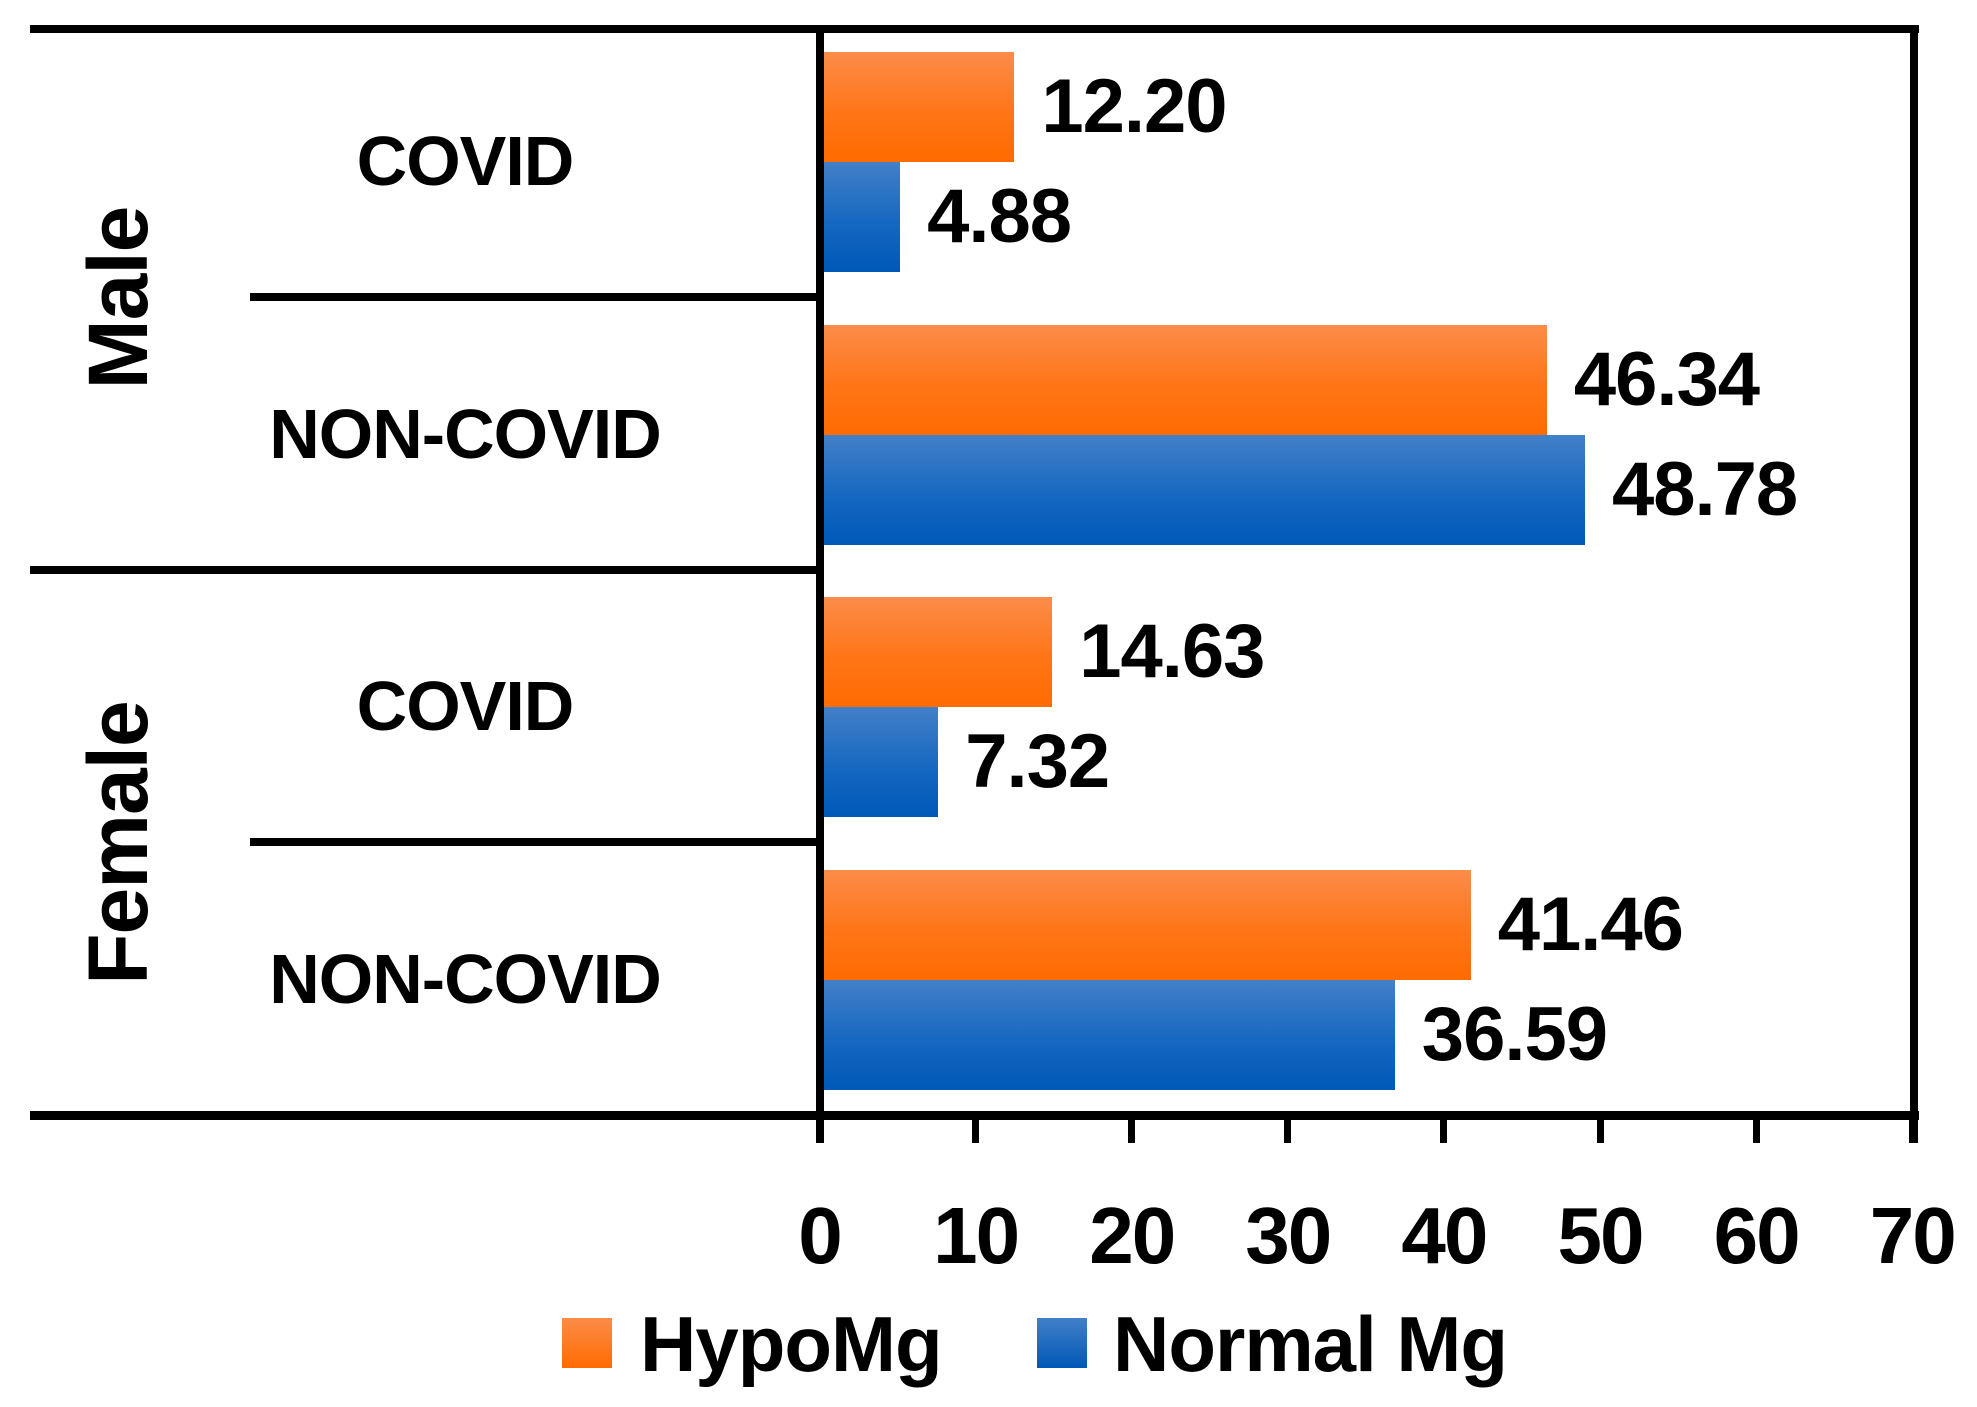 The height and width of the screenshot is (1407, 1977). I want to click on value-label-hypomg-female-covid: 14.63, so click(1172, 651).